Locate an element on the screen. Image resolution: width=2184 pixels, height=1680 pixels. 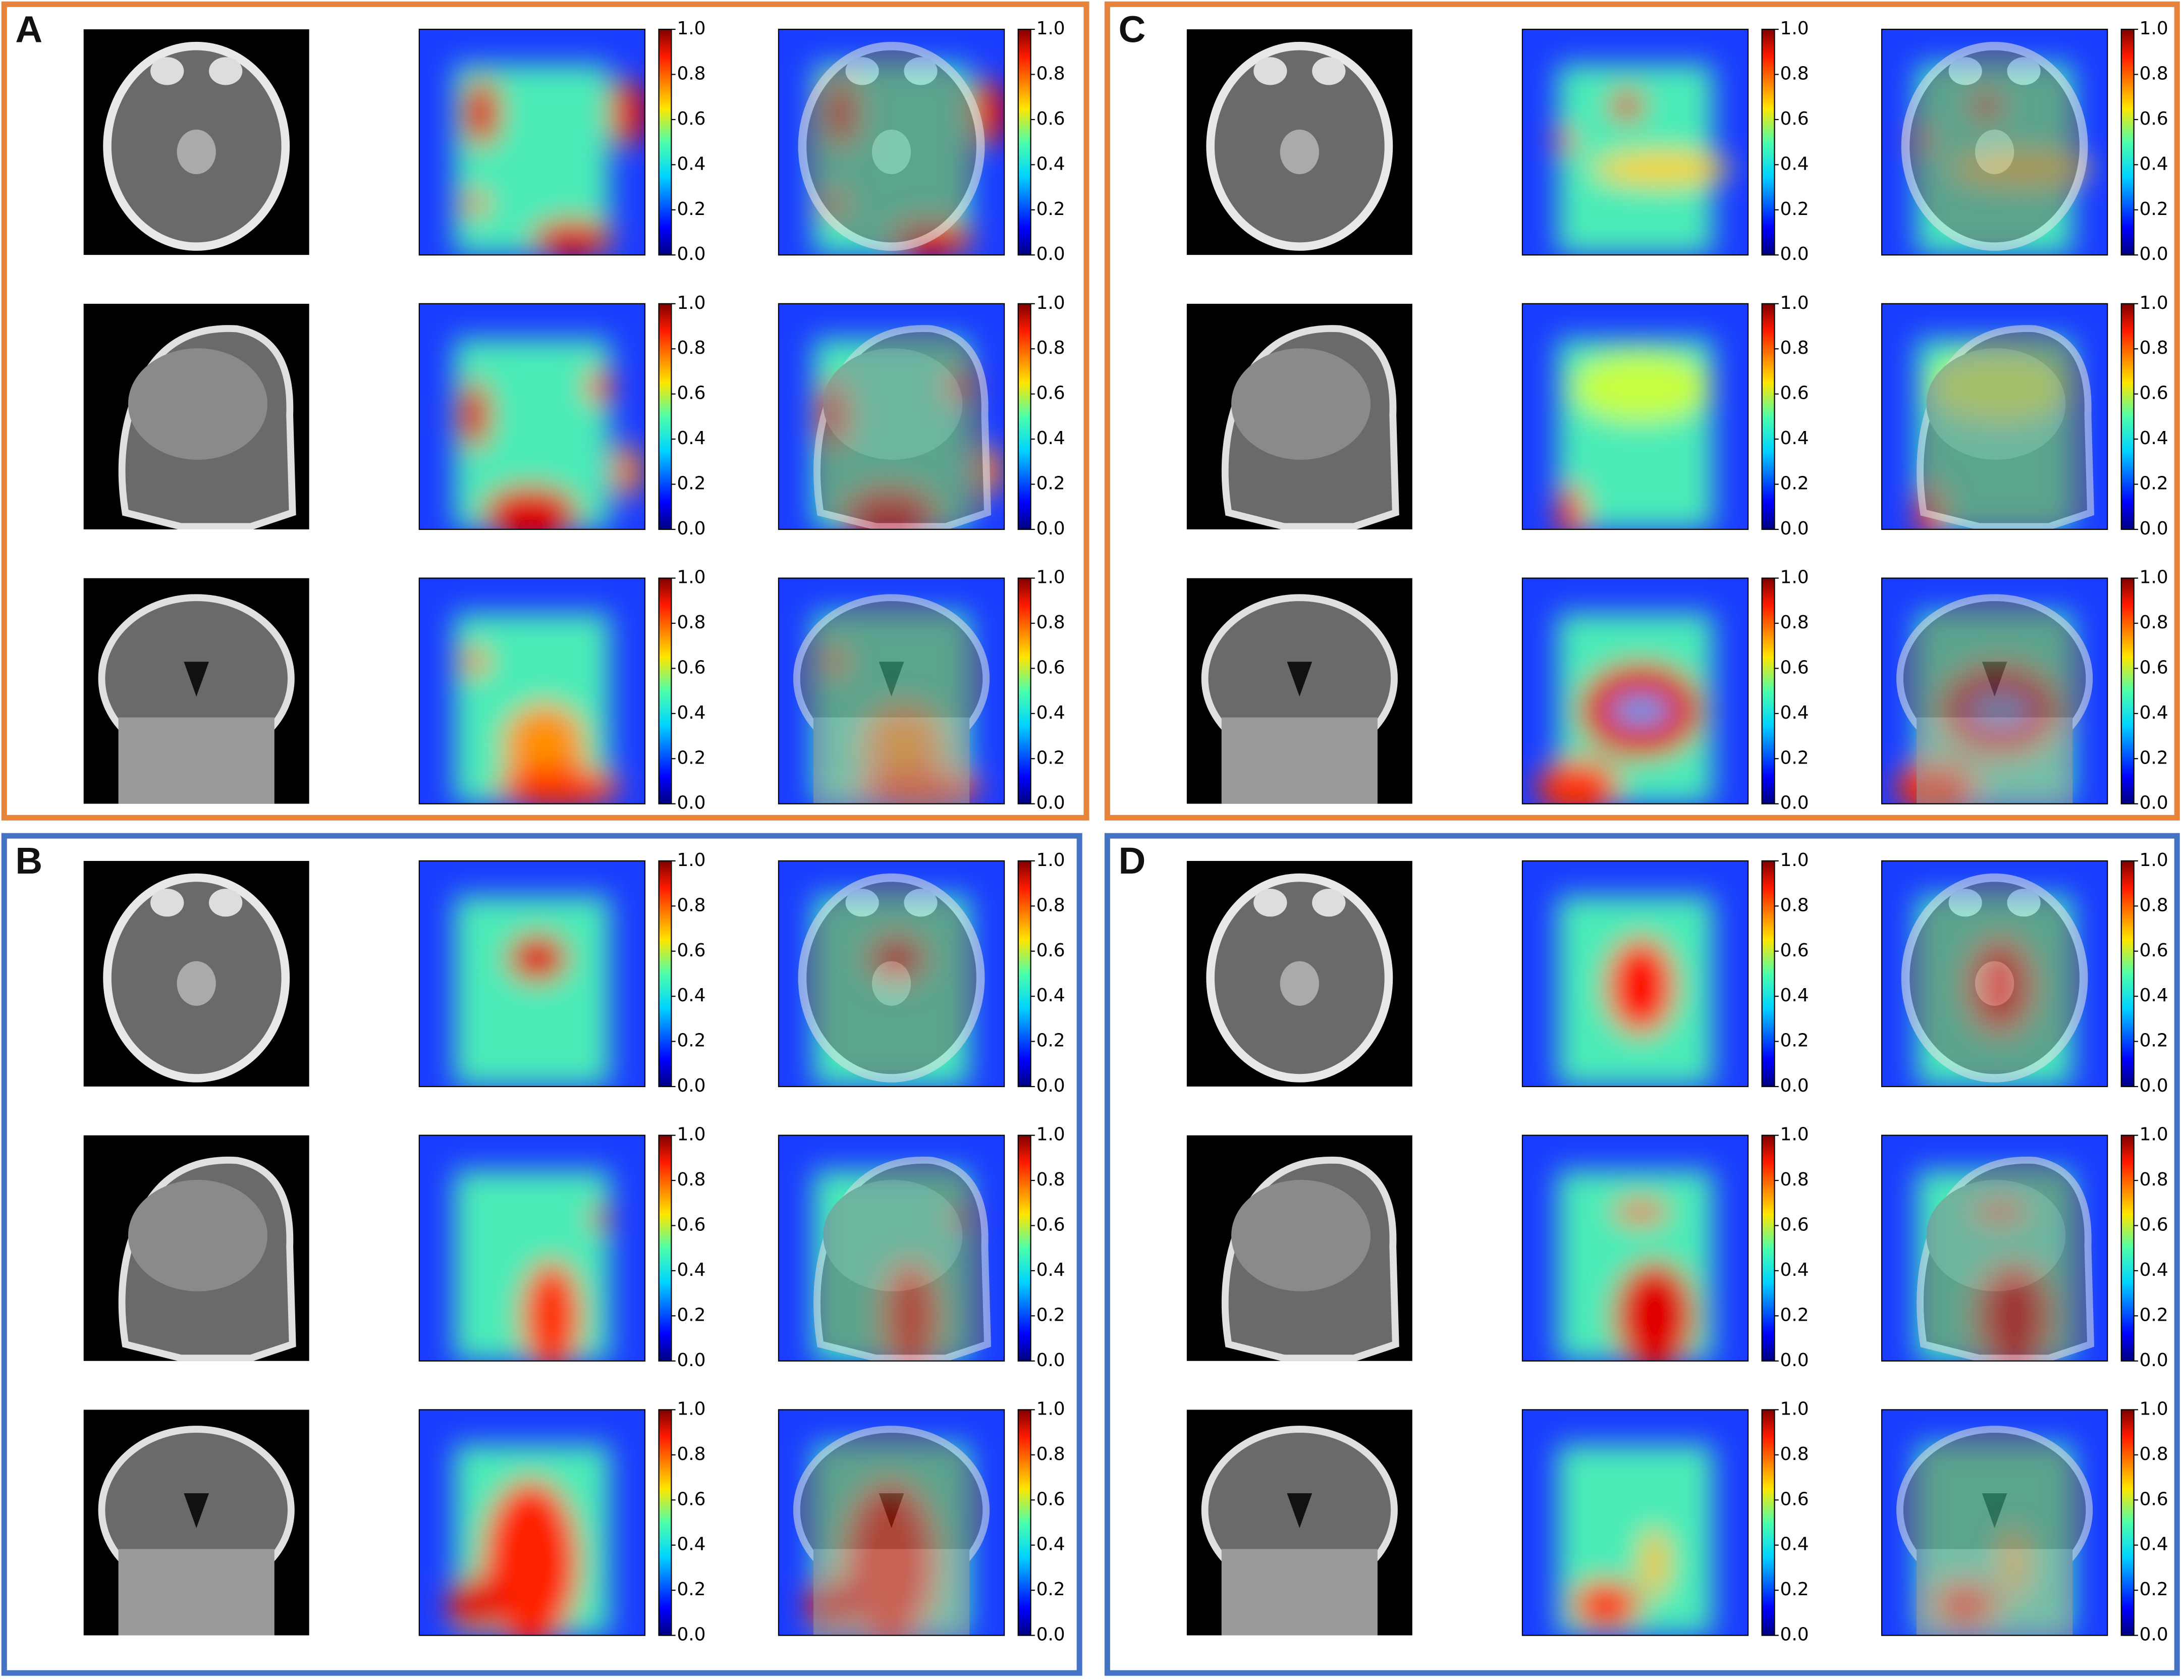
heatmap-image is located at coordinates (1635, 691).